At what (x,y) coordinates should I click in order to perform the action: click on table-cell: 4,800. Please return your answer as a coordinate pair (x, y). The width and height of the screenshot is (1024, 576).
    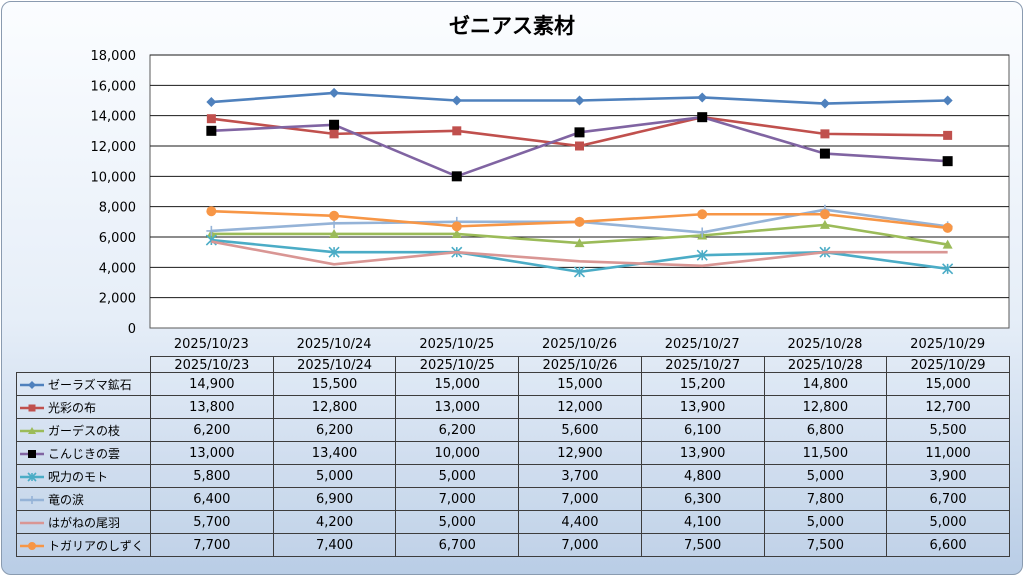
    Looking at the image, I should click on (702, 476).